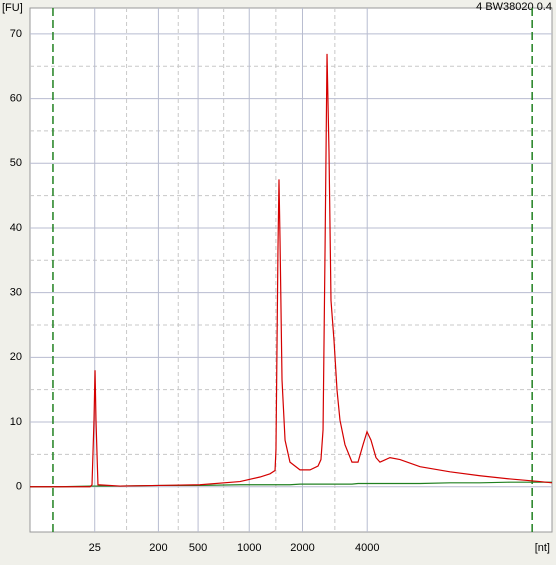  What do you see at coordinates (367, 548) in the screenshot?
I see `x-tick-label: 4000` at bounding box center [367, 548].